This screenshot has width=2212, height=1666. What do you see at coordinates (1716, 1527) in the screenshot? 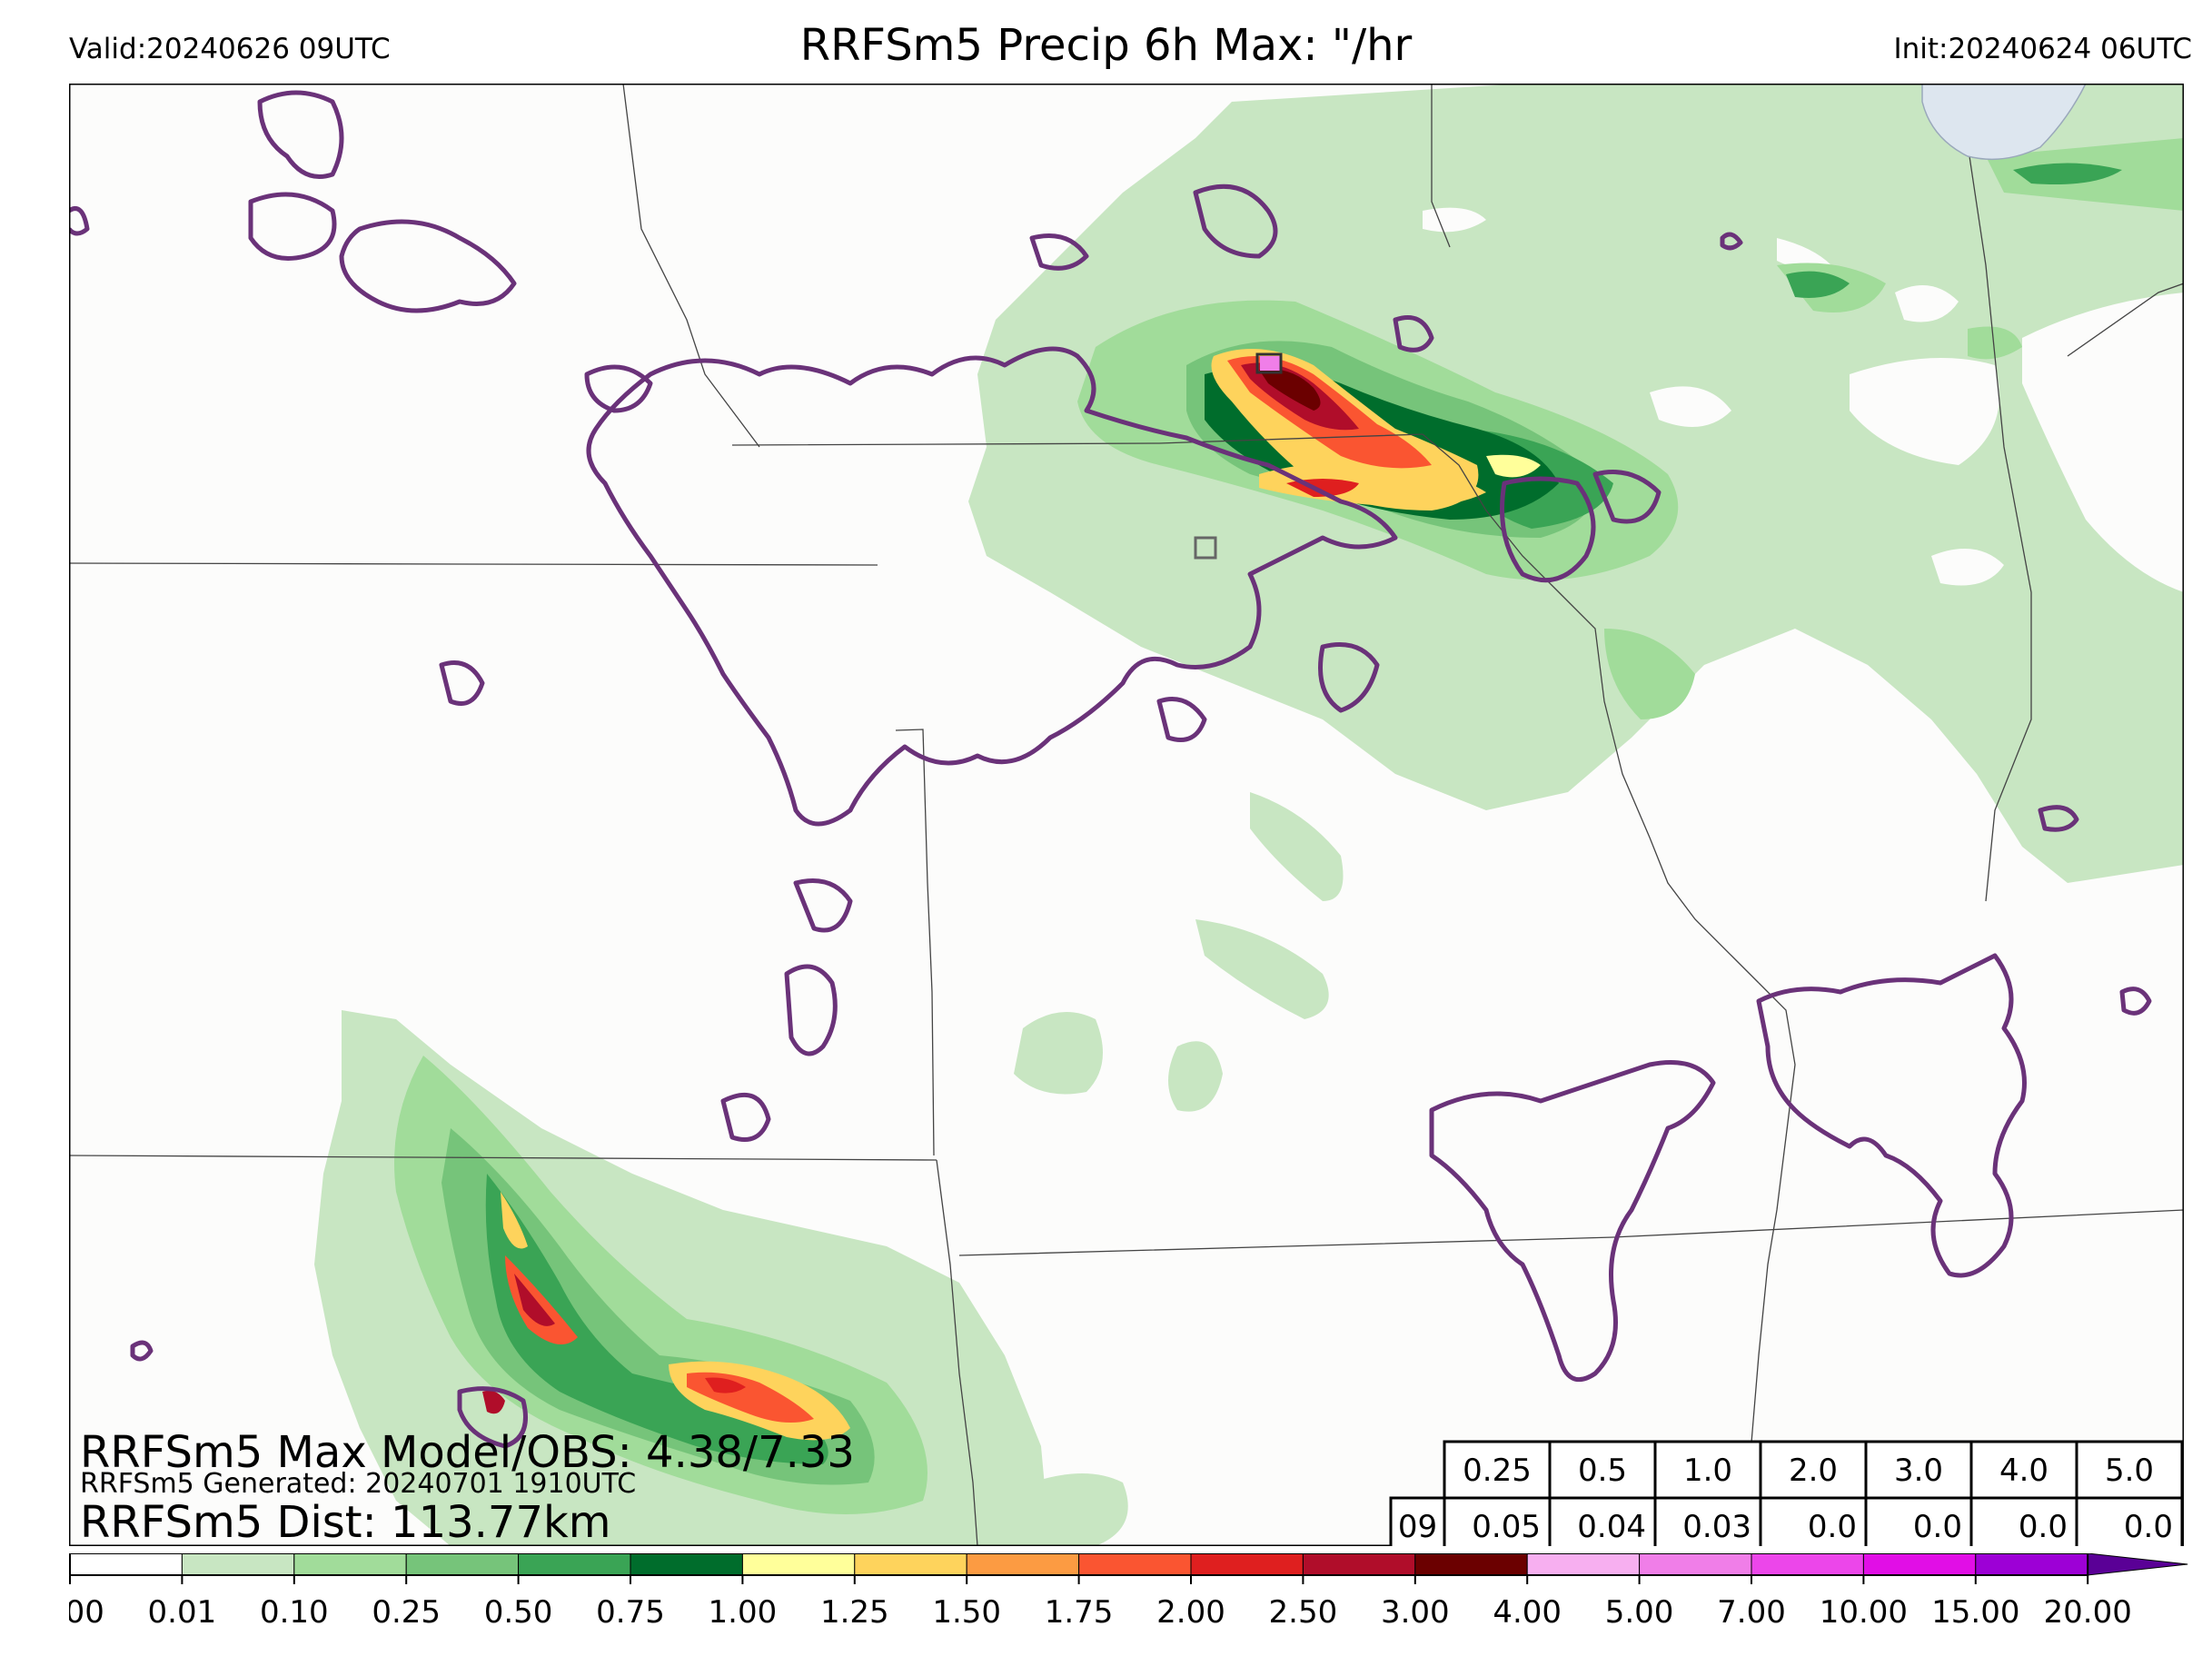
I see `threshold-value: 0.03` at bounding box center [1716, 1527].